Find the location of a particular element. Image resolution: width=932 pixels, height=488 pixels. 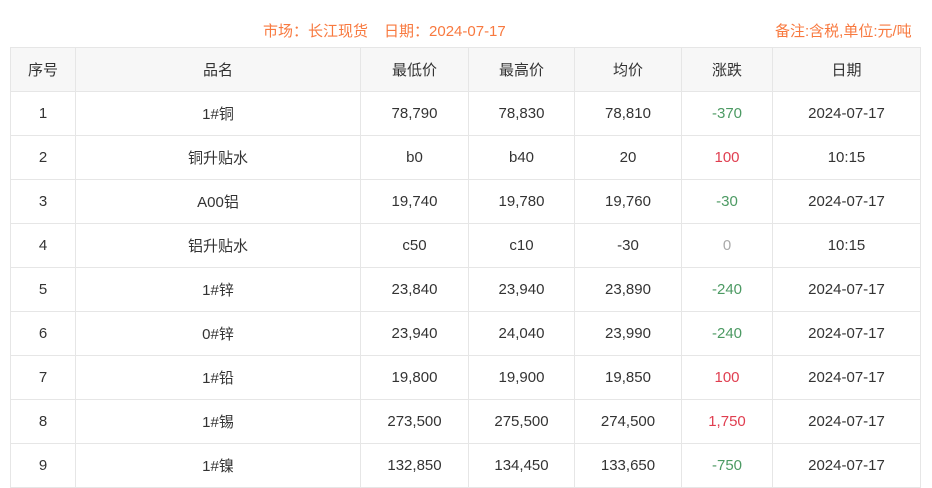

cell-index: 8 is located at coordinates (43, 421).